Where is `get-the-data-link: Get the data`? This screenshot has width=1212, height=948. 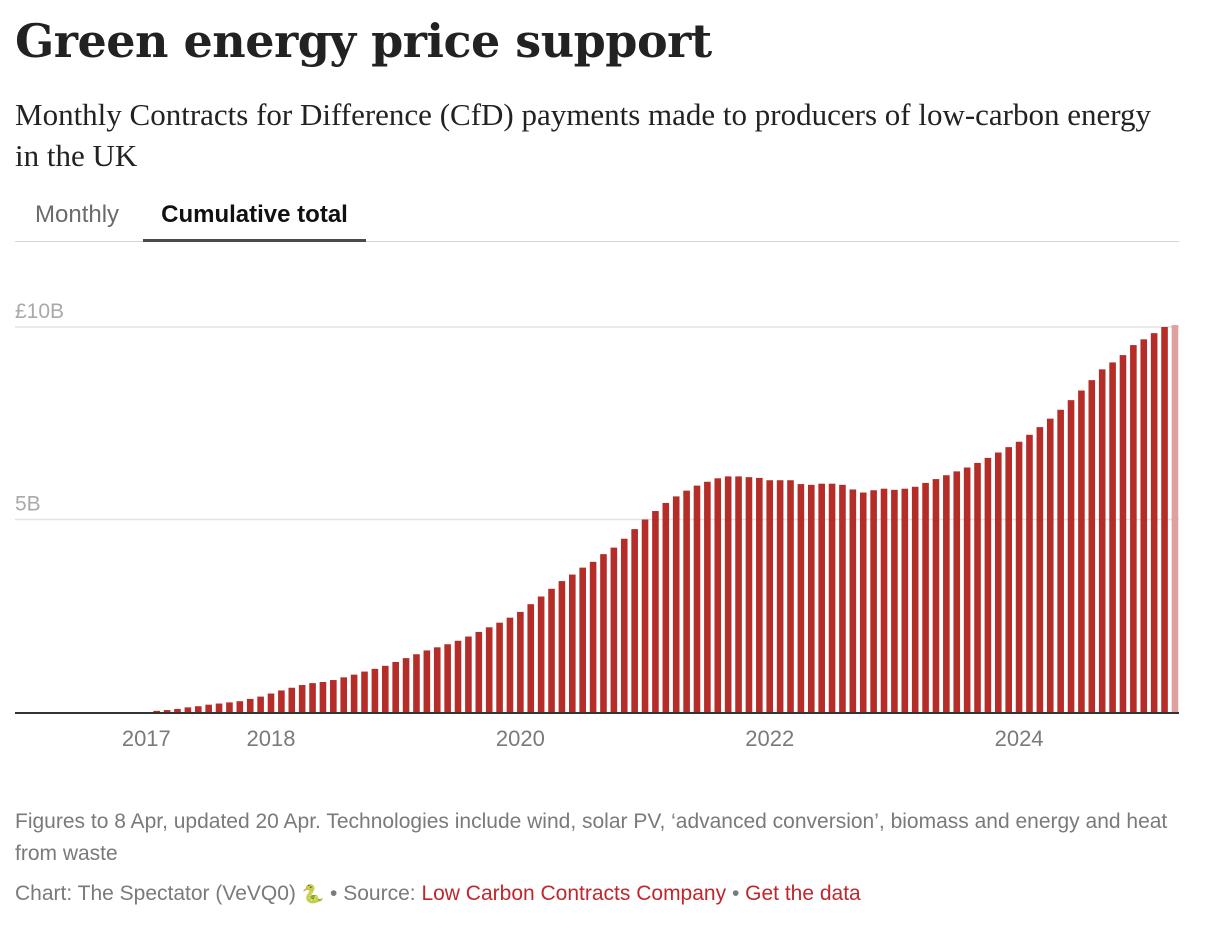
get-the-data-link: Get the data is located at coordinates (803, 893).